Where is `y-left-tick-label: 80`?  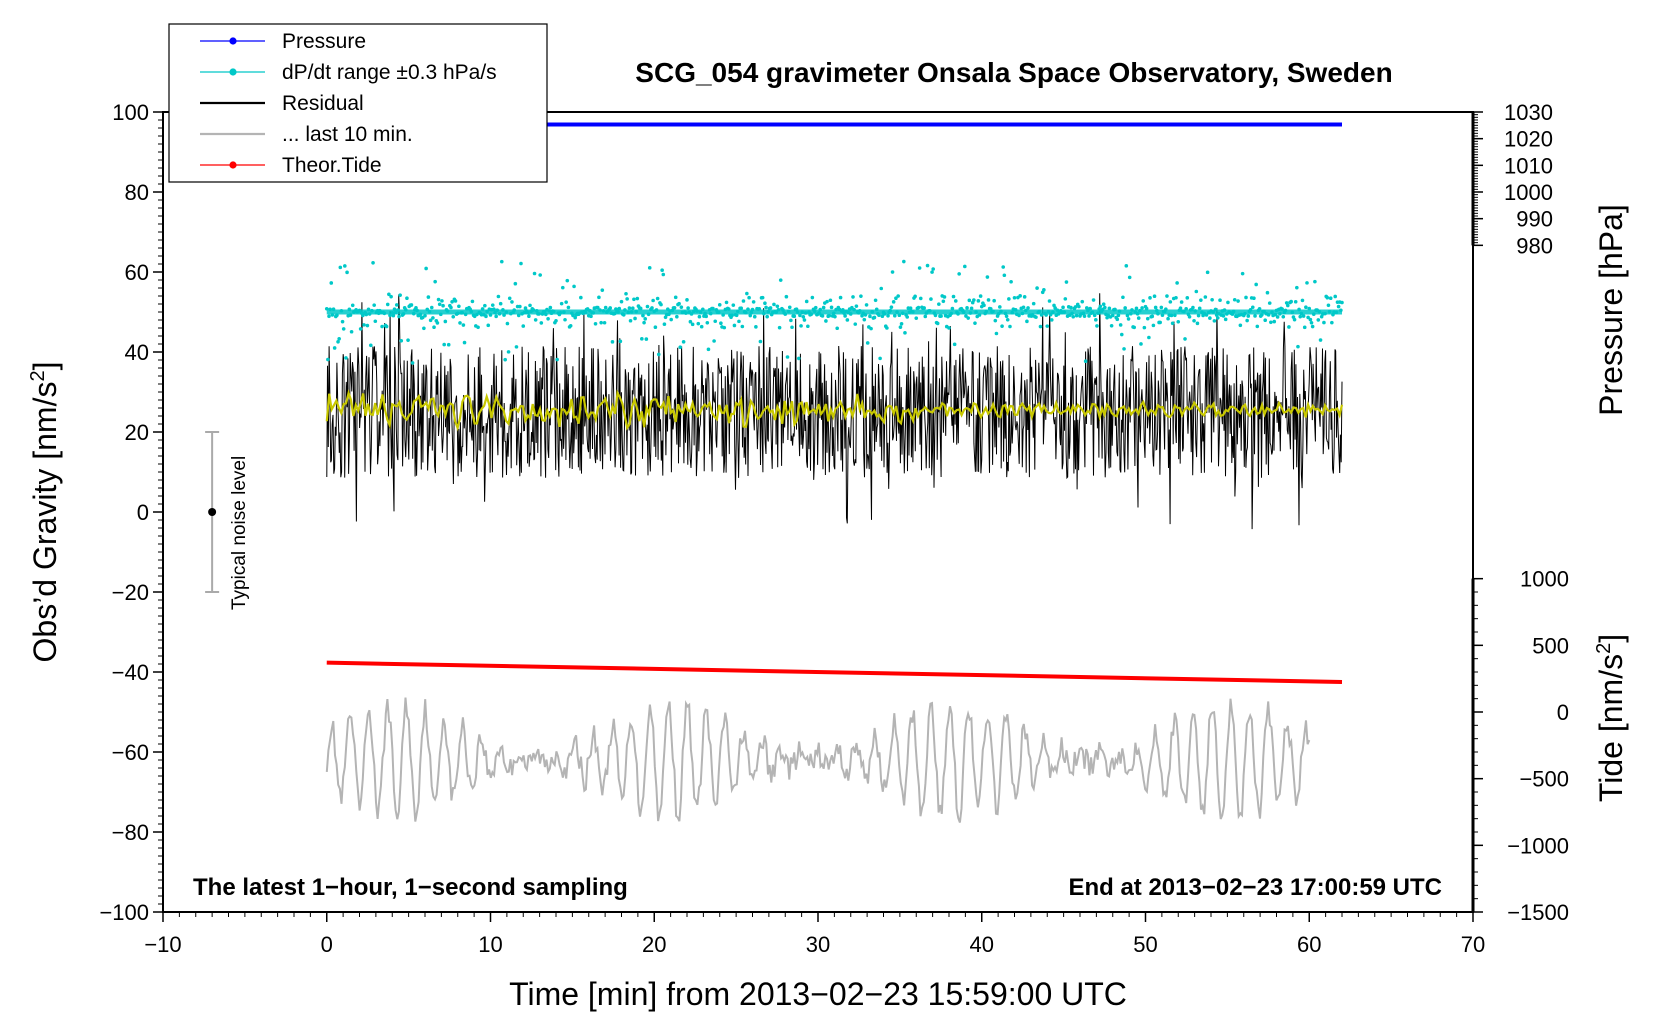
y-left-tick-label: 80 is located at coordinates (137, 192).